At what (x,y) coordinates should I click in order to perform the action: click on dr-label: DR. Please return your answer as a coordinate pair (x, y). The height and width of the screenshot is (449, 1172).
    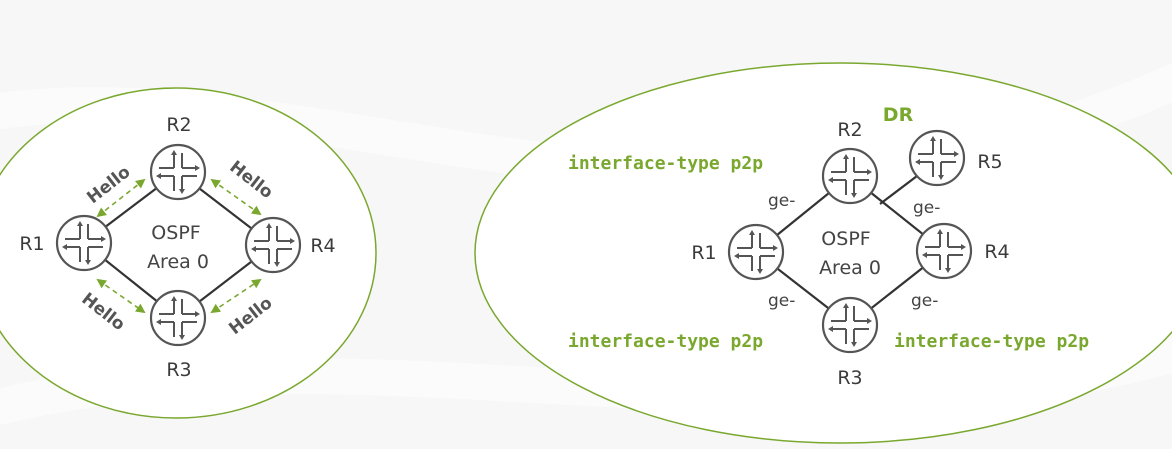
    Looking at the image, I should click on (898, 115).